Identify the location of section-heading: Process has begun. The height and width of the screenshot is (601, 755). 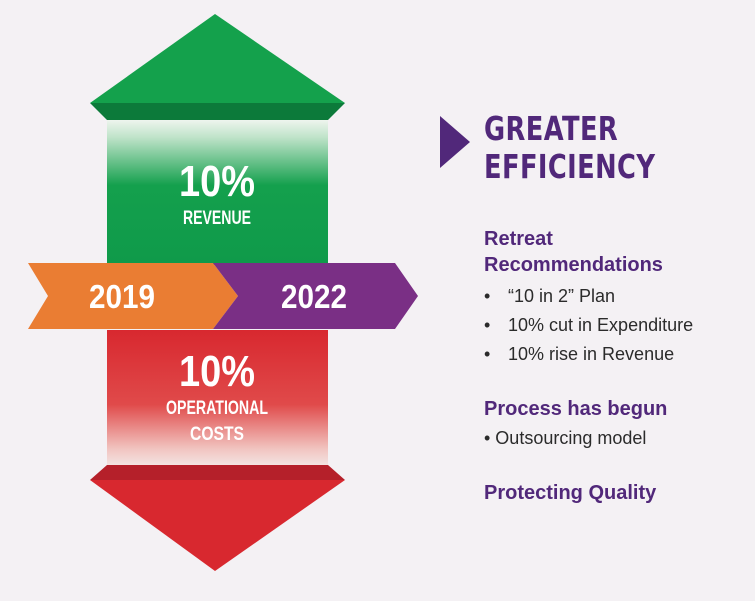
(576, 409).